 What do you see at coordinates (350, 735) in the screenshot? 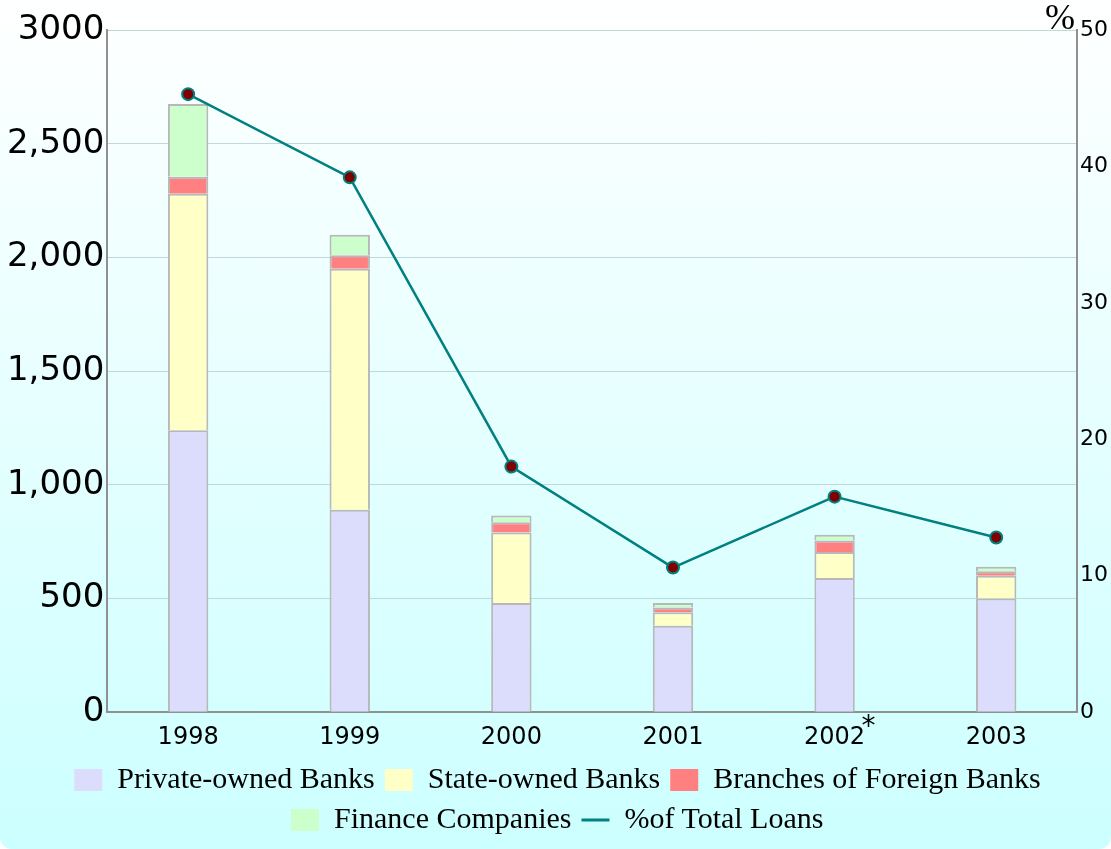
I see `x-tick-label: 1999` at bounding box center [350, 735].